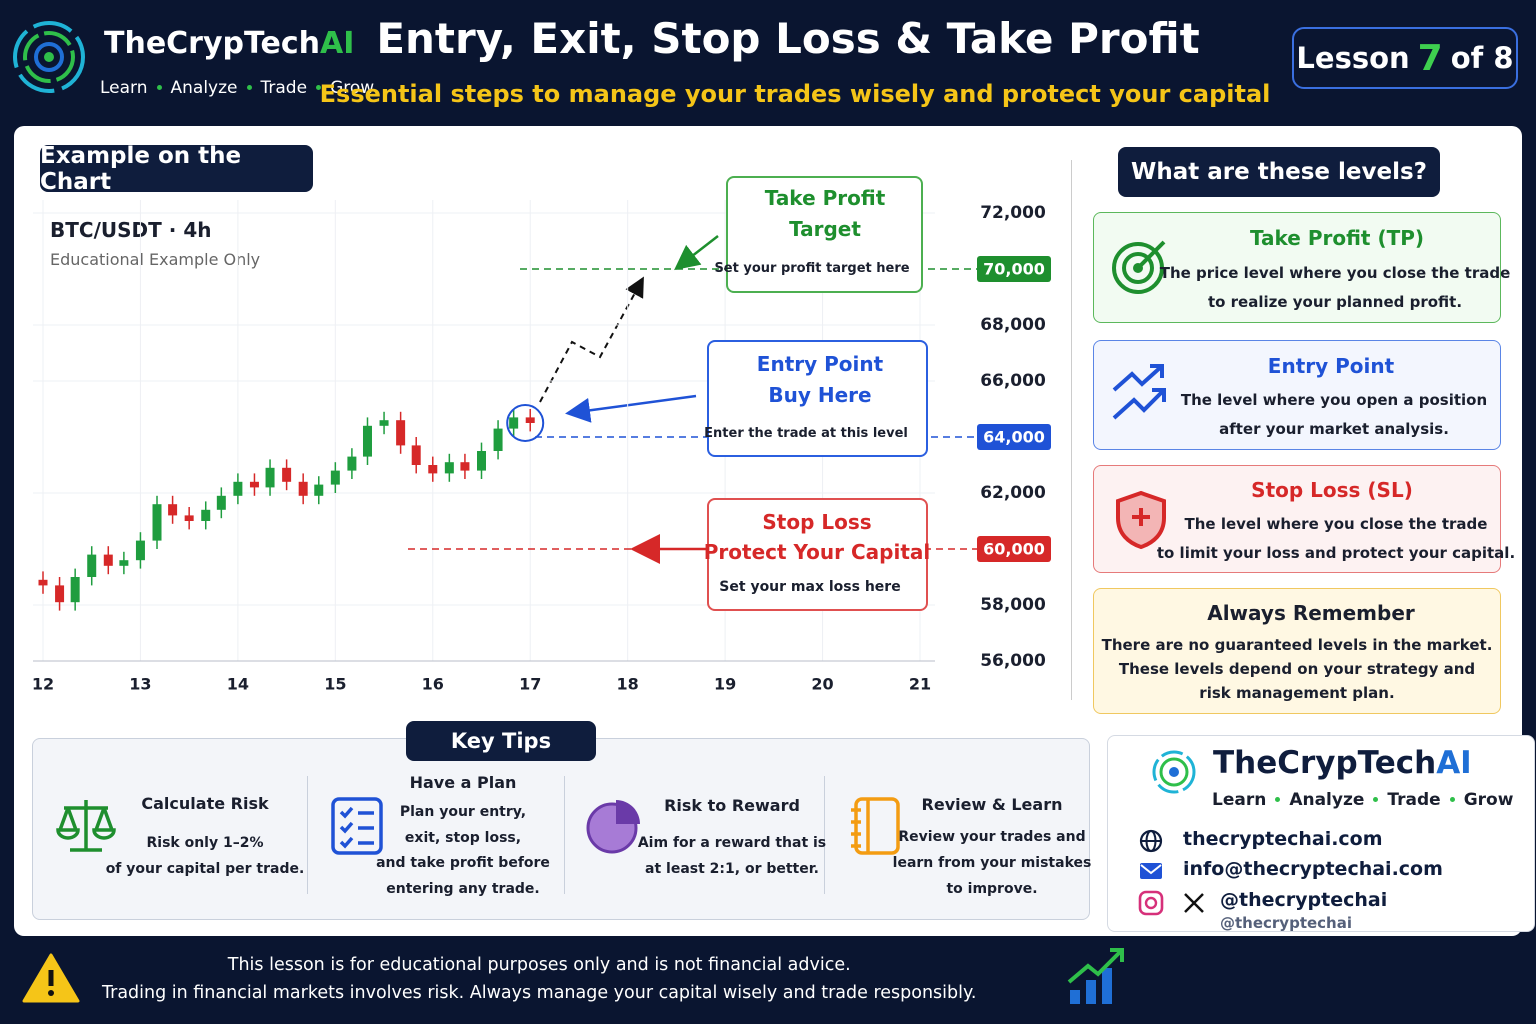 The height and width of the screenshot is (1024, 1536). Describe the element at coordinates (875, 826) in the screenshot. I see `notebook-icon` at that location.